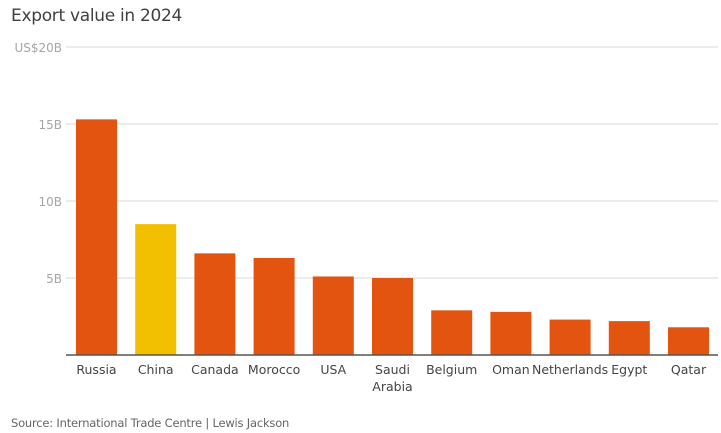 The width and height of the screenshot is (721, 433). What do you see at coordinates (333, 315) in the screenshot?
I see `bar-usa` at bounding box center [333, 315].